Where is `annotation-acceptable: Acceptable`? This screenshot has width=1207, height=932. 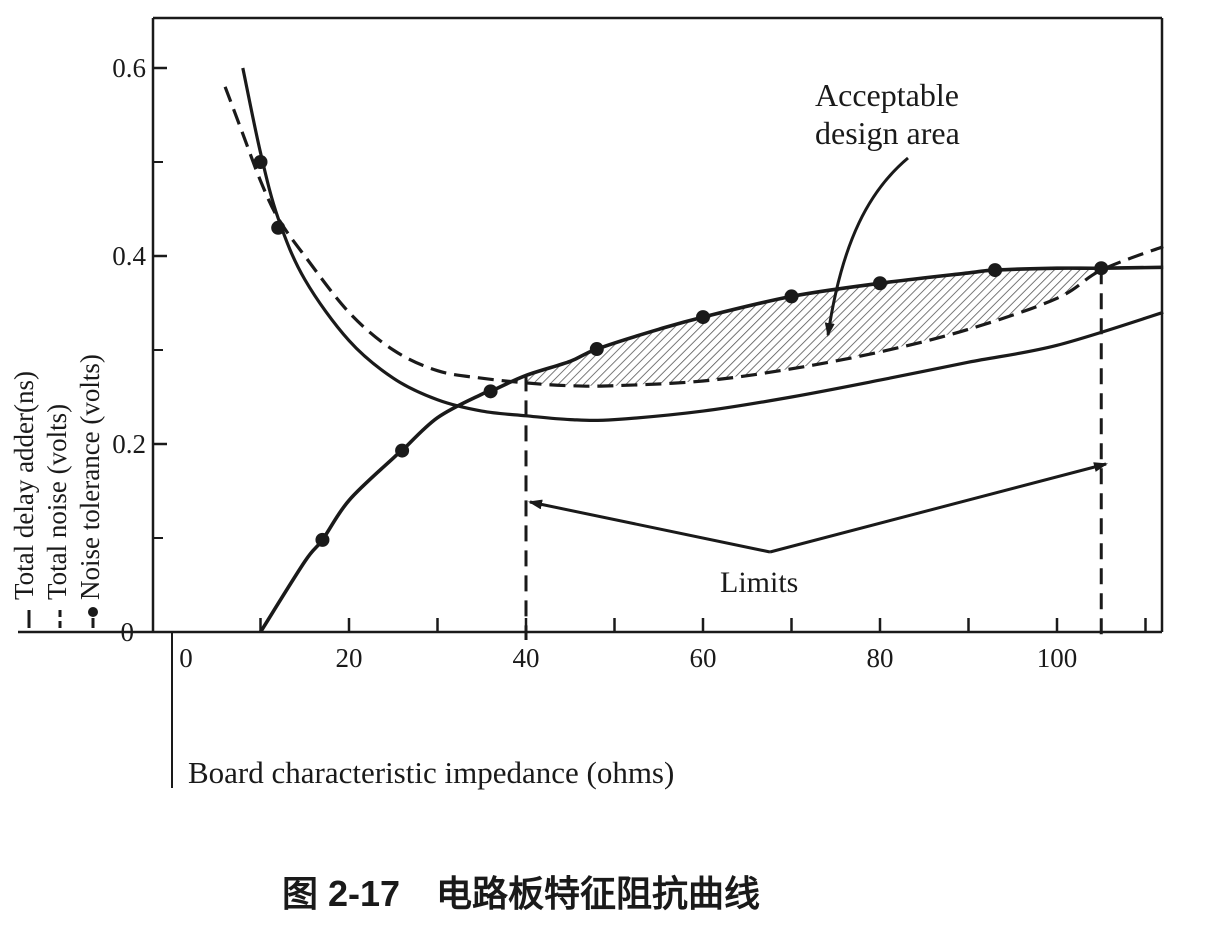
annotation-acceptable: Acceptable is located at coordinates (887, 95).